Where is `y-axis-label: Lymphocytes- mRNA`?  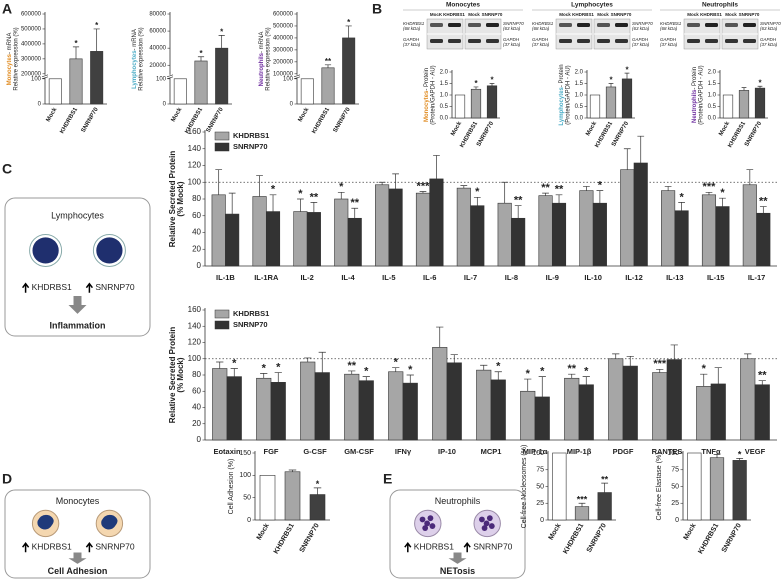 y-axis-label: Lymphocytes- mRNA is located at coordinates (135, 59).